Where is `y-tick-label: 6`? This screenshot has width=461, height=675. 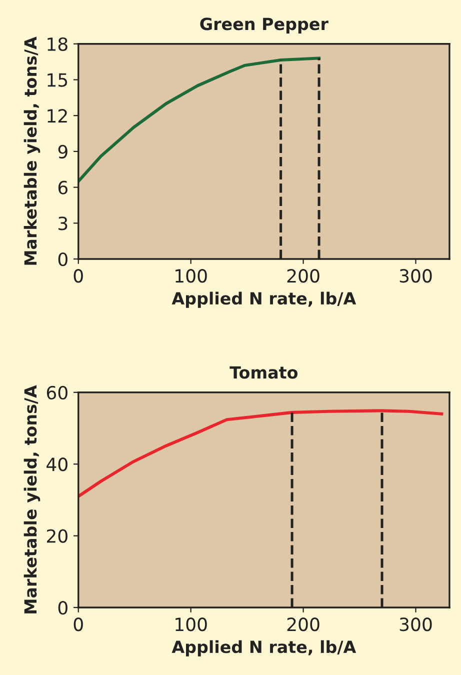
y-tick-label: 6 is located at coordinates (63, 187).